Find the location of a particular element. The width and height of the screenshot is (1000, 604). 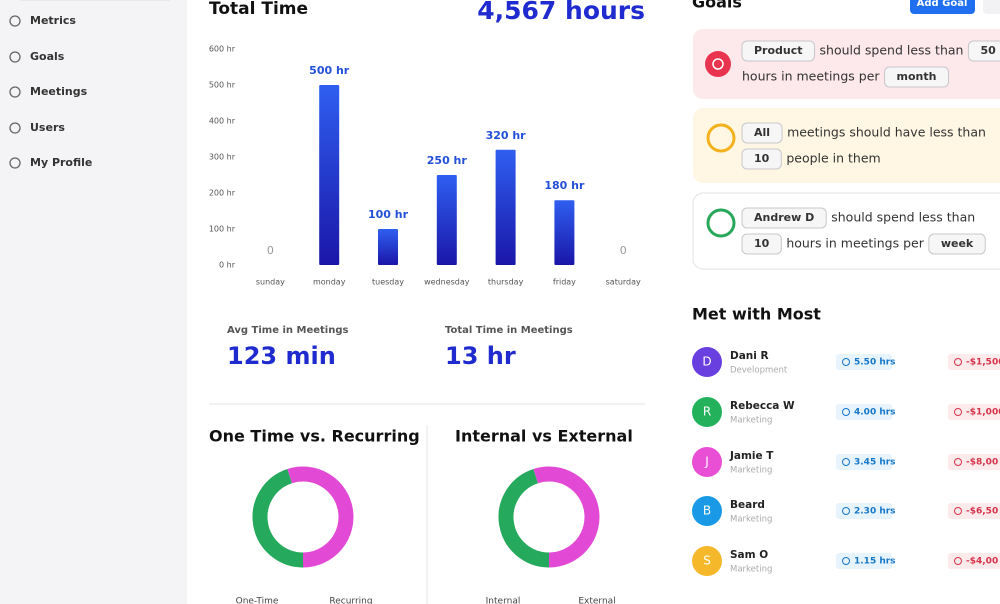

cost: -$4,00 is located at coordinates (982, 562).